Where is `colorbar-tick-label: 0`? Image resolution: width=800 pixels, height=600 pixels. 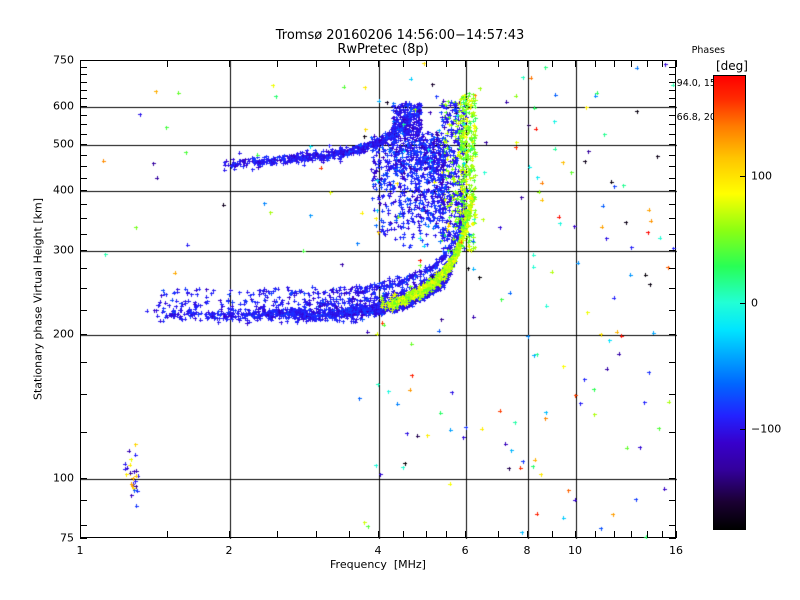 colorbar-tick-label: 0 is located at coordinates (754, 302).